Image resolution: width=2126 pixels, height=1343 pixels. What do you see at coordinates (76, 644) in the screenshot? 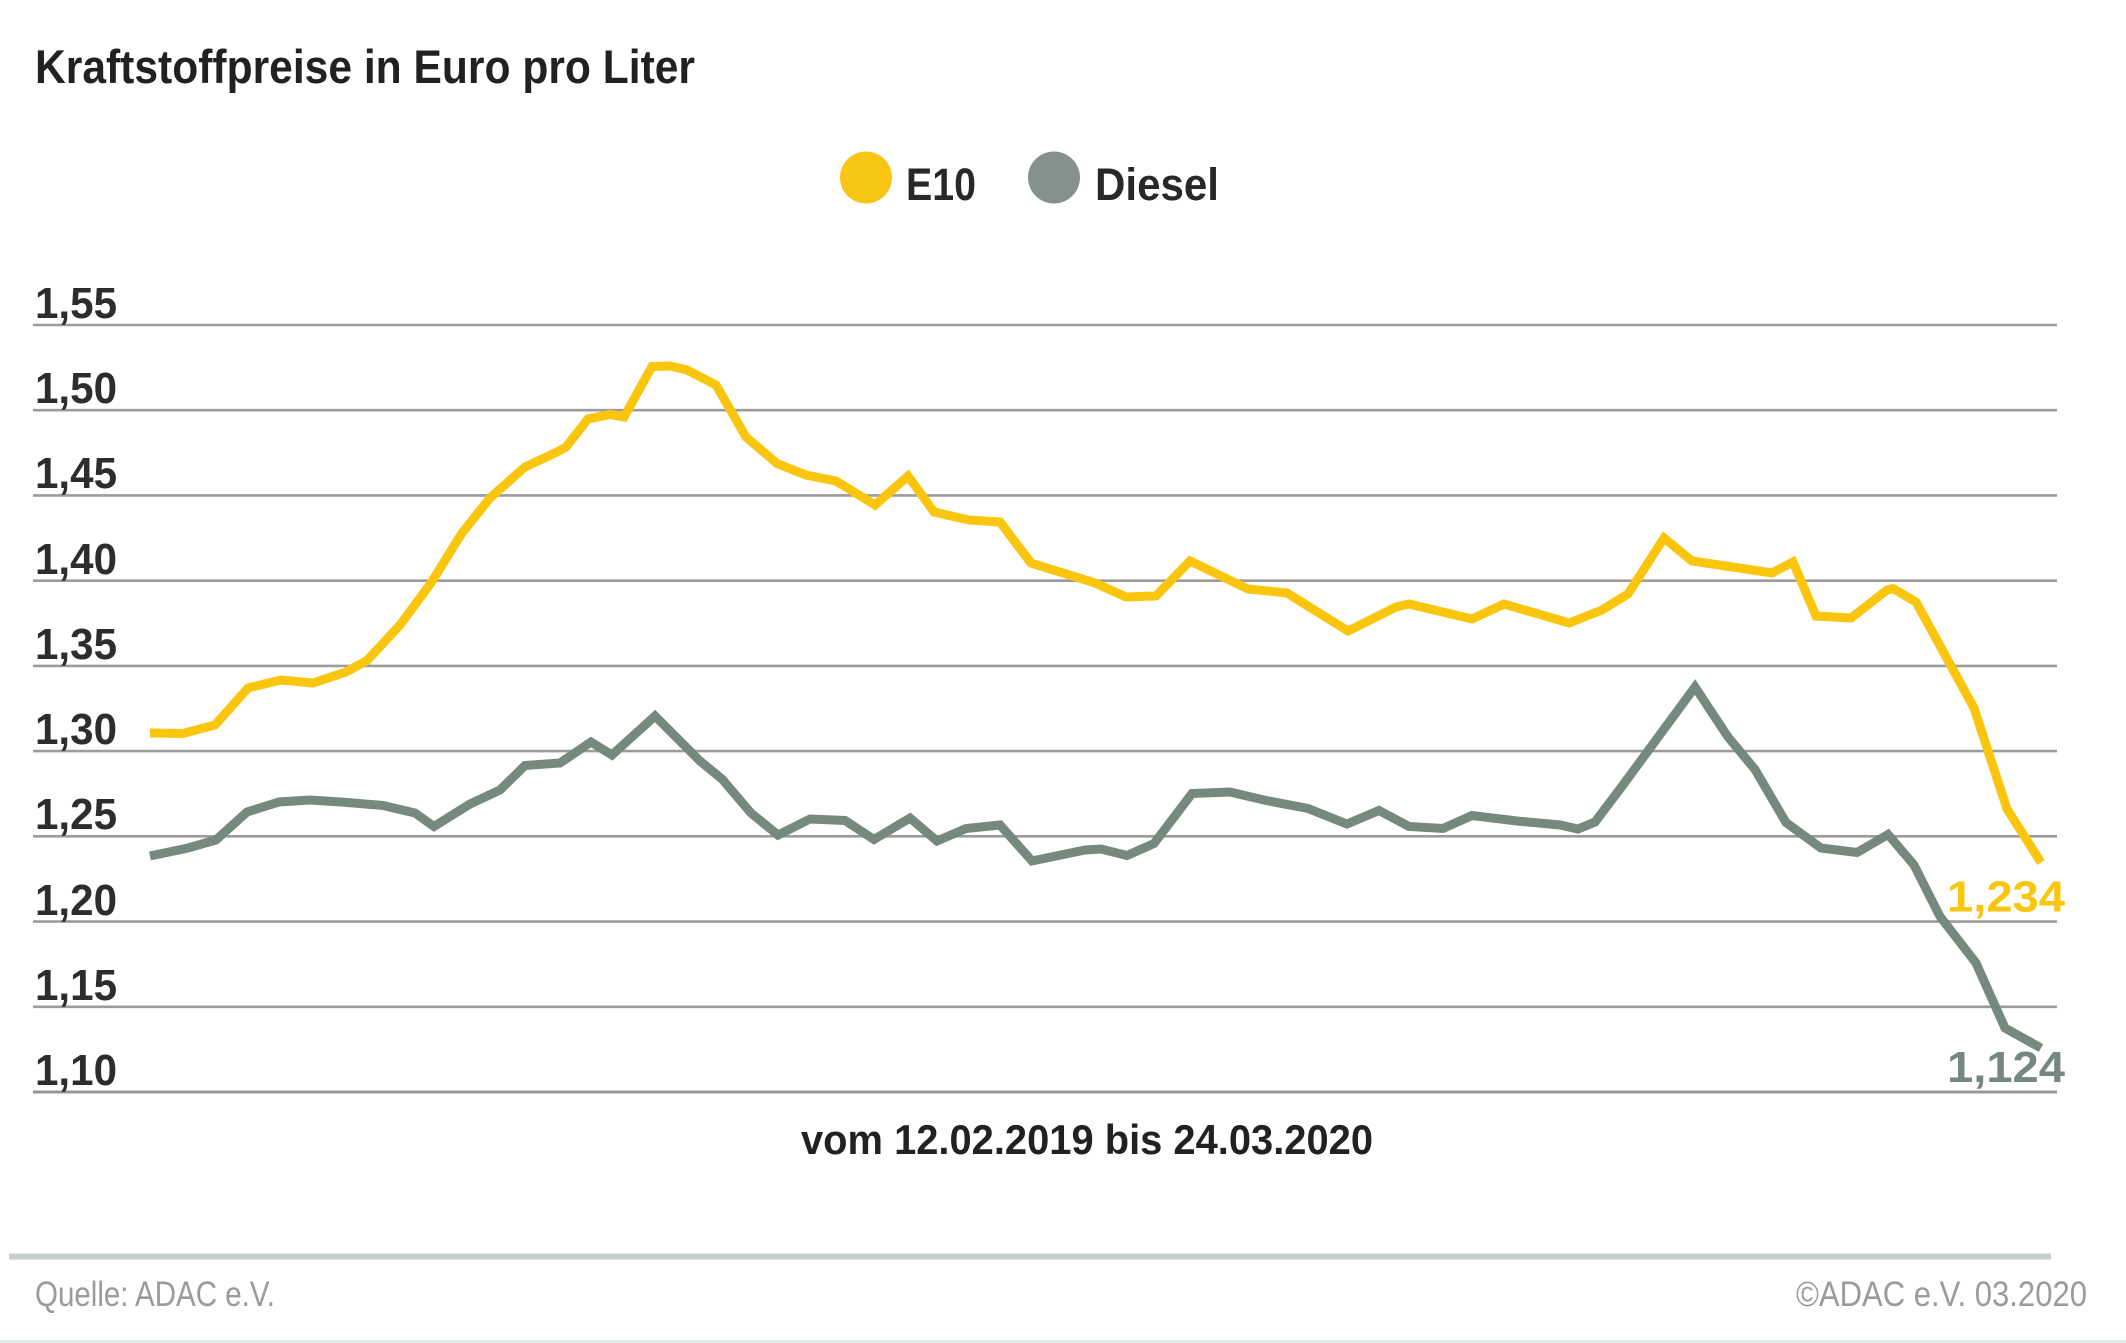
I see `svg-text: 1,35` at bounding box center [76, 644].